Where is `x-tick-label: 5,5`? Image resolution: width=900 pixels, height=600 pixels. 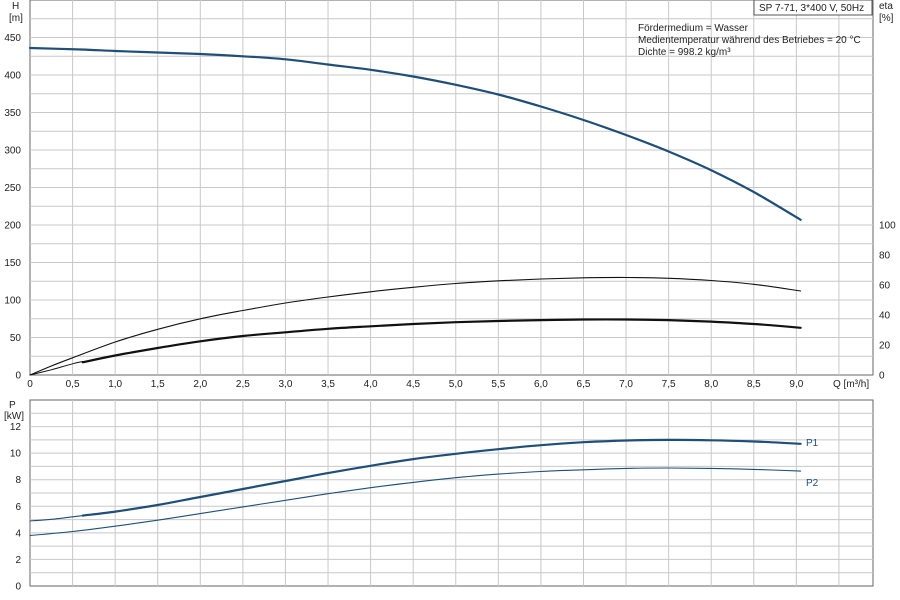
x-tick-label: 5,5 is located at coordinates (498, 384).